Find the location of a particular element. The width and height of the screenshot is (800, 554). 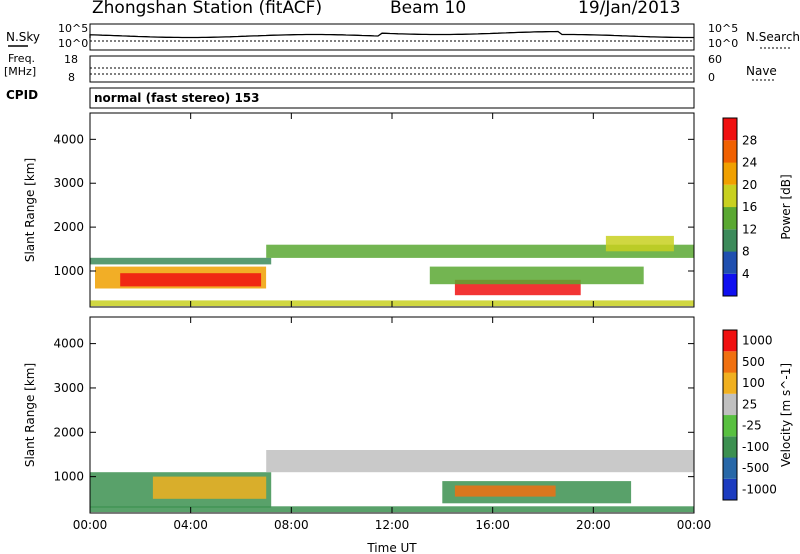

velocity-colorbar-tick-7: -1000 is located at coordinates (759, 489).